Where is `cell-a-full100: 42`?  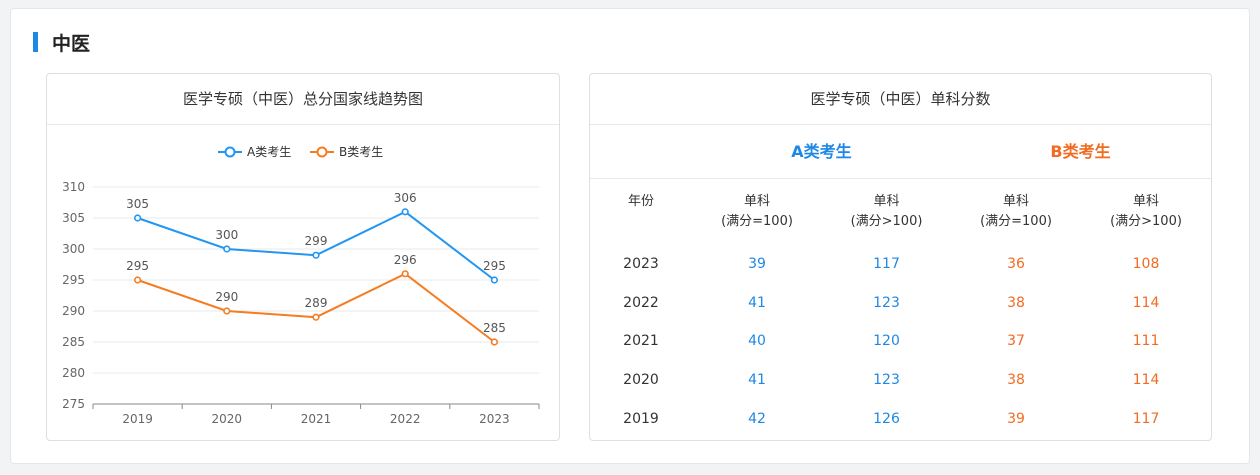 cell-a-full100: 42 is located at coordinates (757, 418).